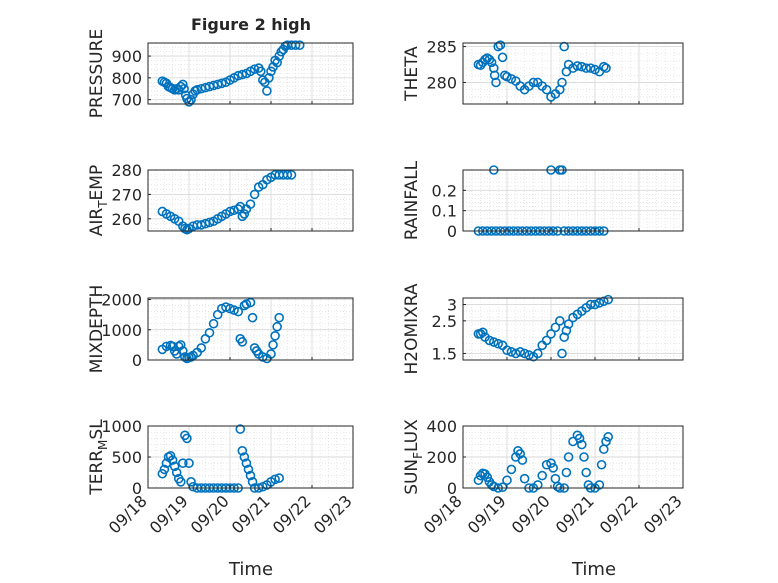 The height and width of the screenshot is (583, 778). What do you see at coordinates (97, 329) in the screenshot?
I see `y-axis-label: MIXDEPTH` at bounding box center [97, 329].